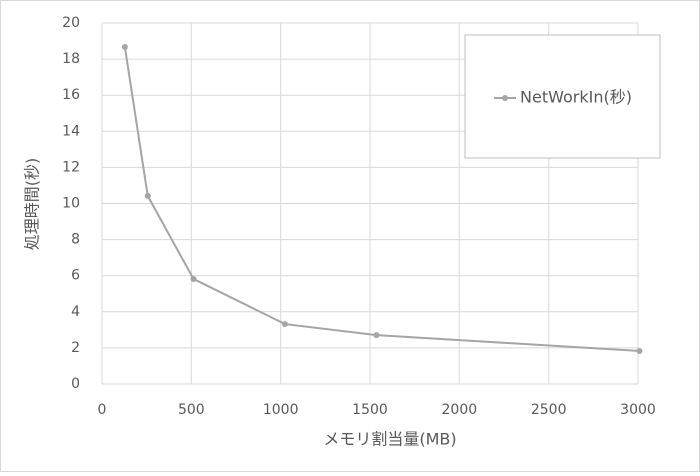 This screenshot has height=476, width=700. Describe the element at coordinates (71, 167) in the screenshot. I see `y-tick-label: 12` at that location.